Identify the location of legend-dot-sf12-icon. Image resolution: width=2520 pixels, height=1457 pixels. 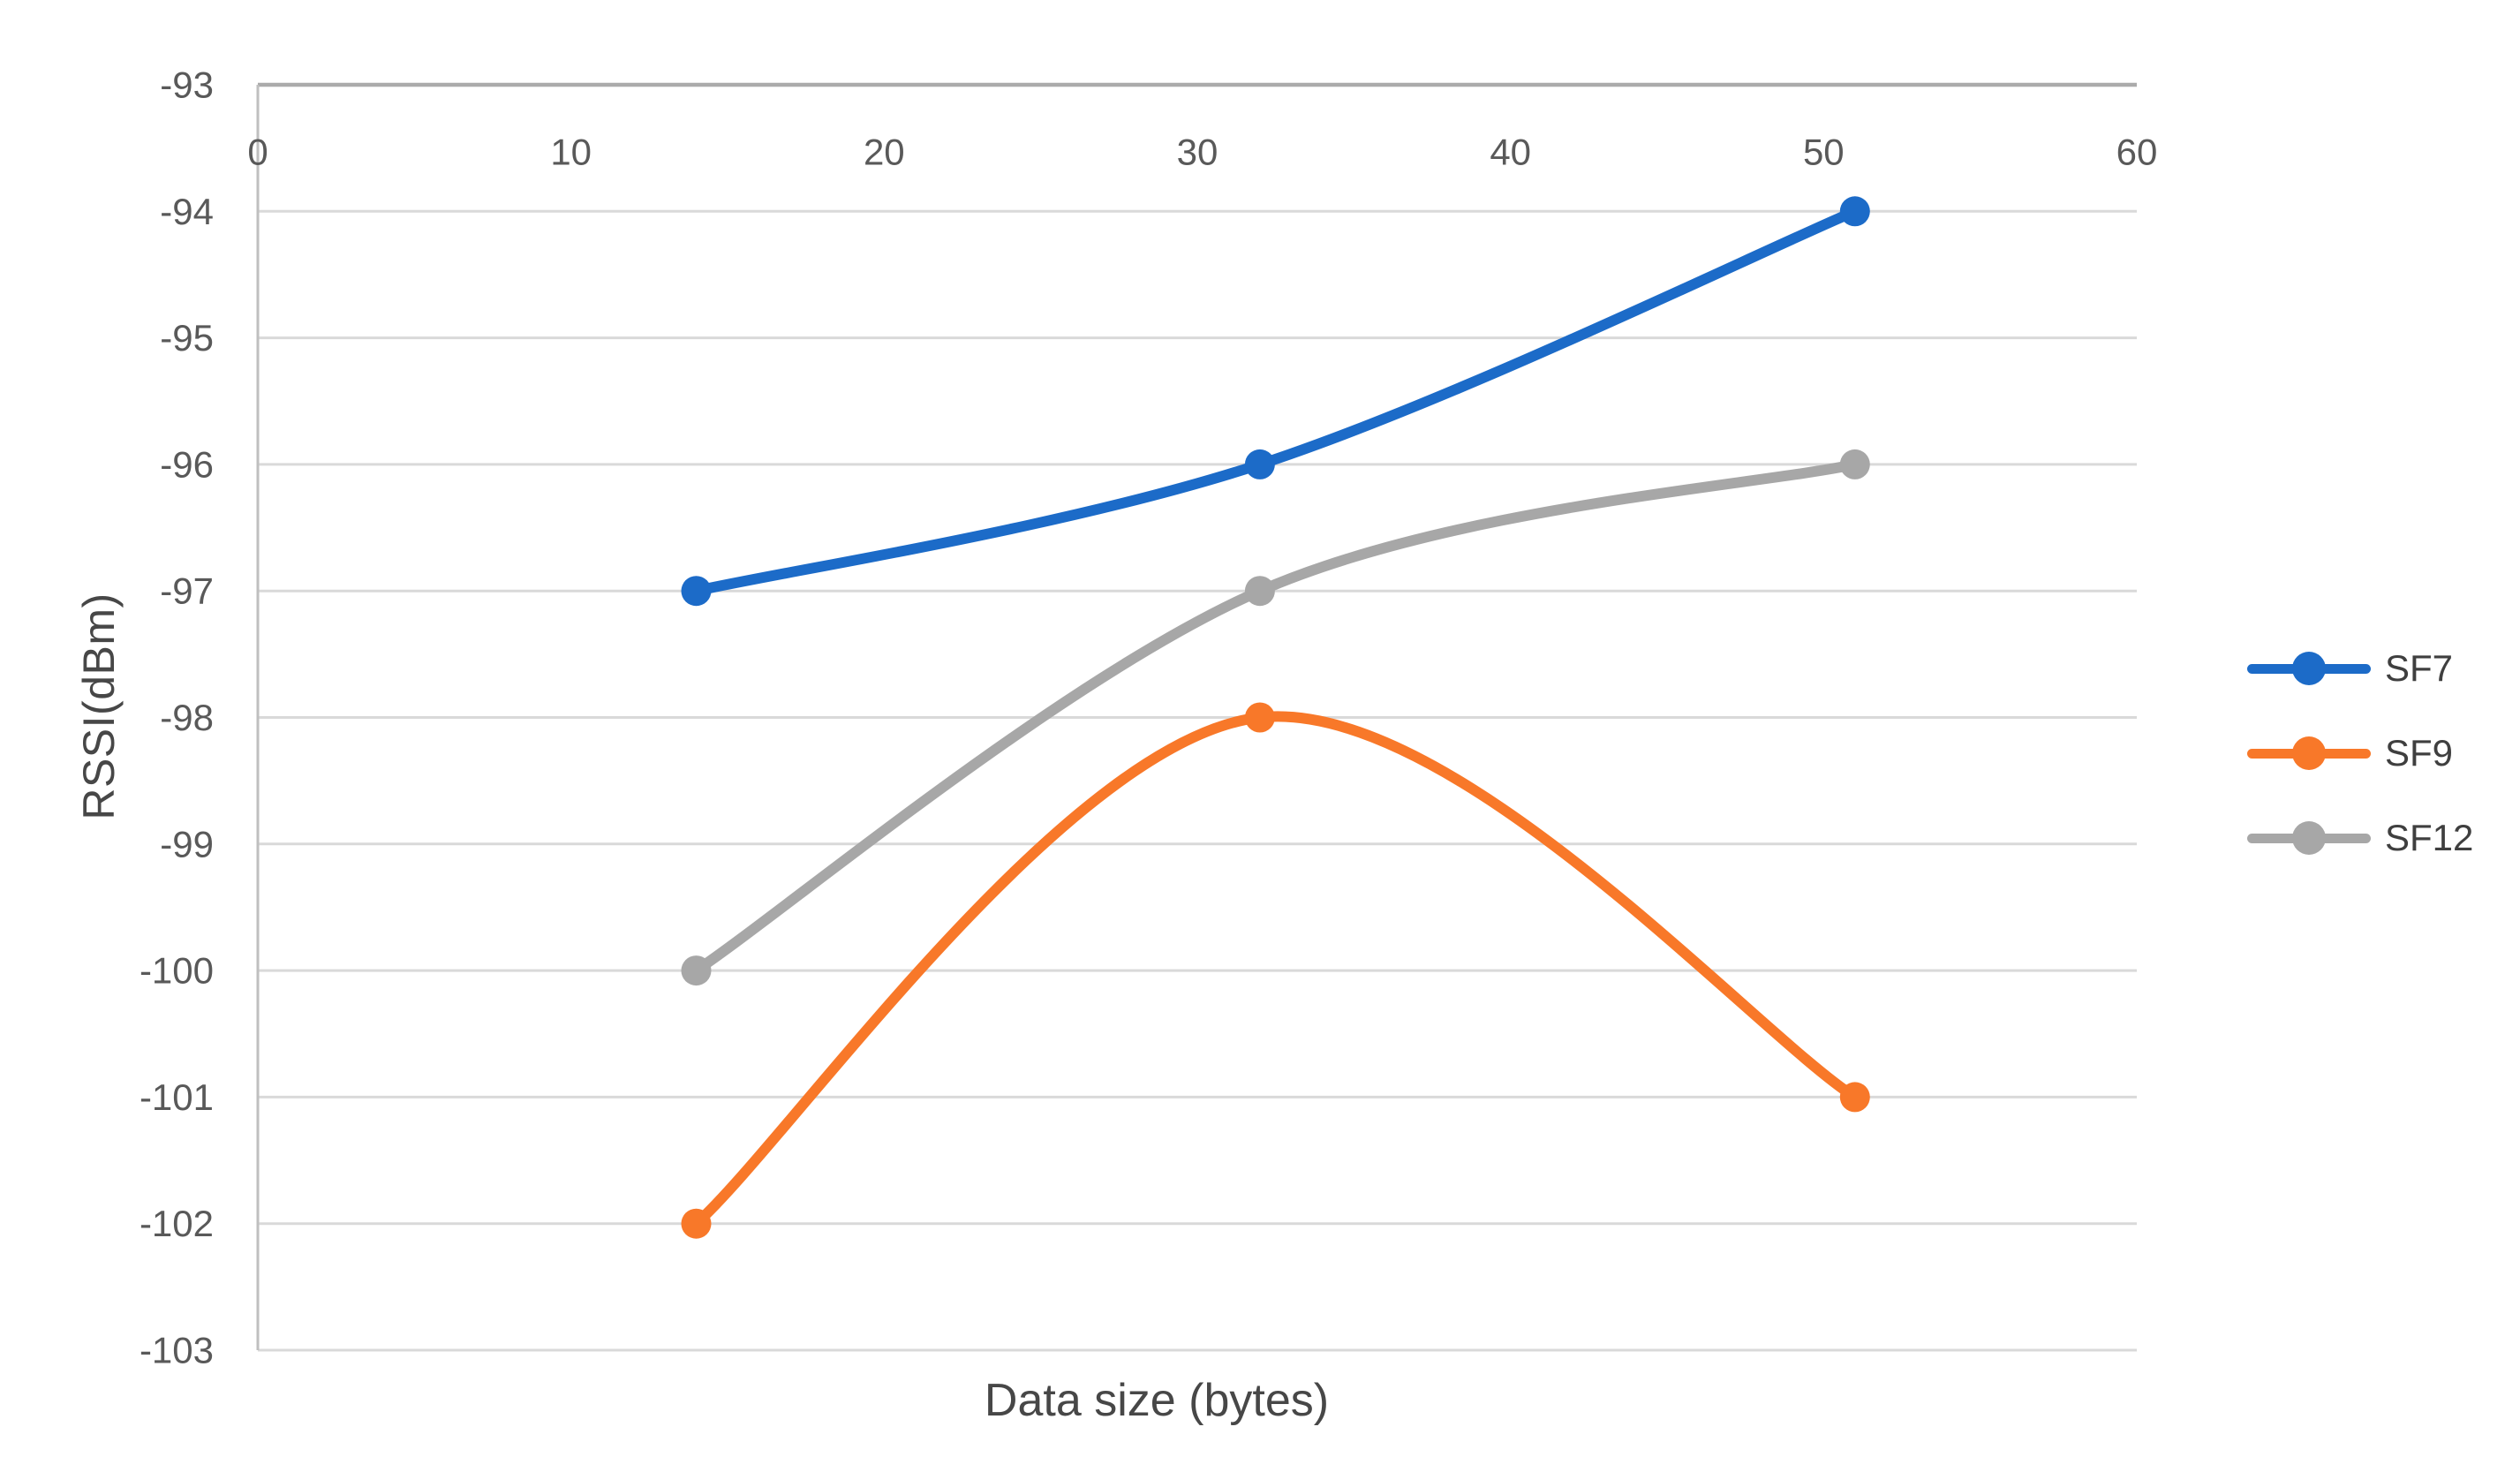
(2309, 838).